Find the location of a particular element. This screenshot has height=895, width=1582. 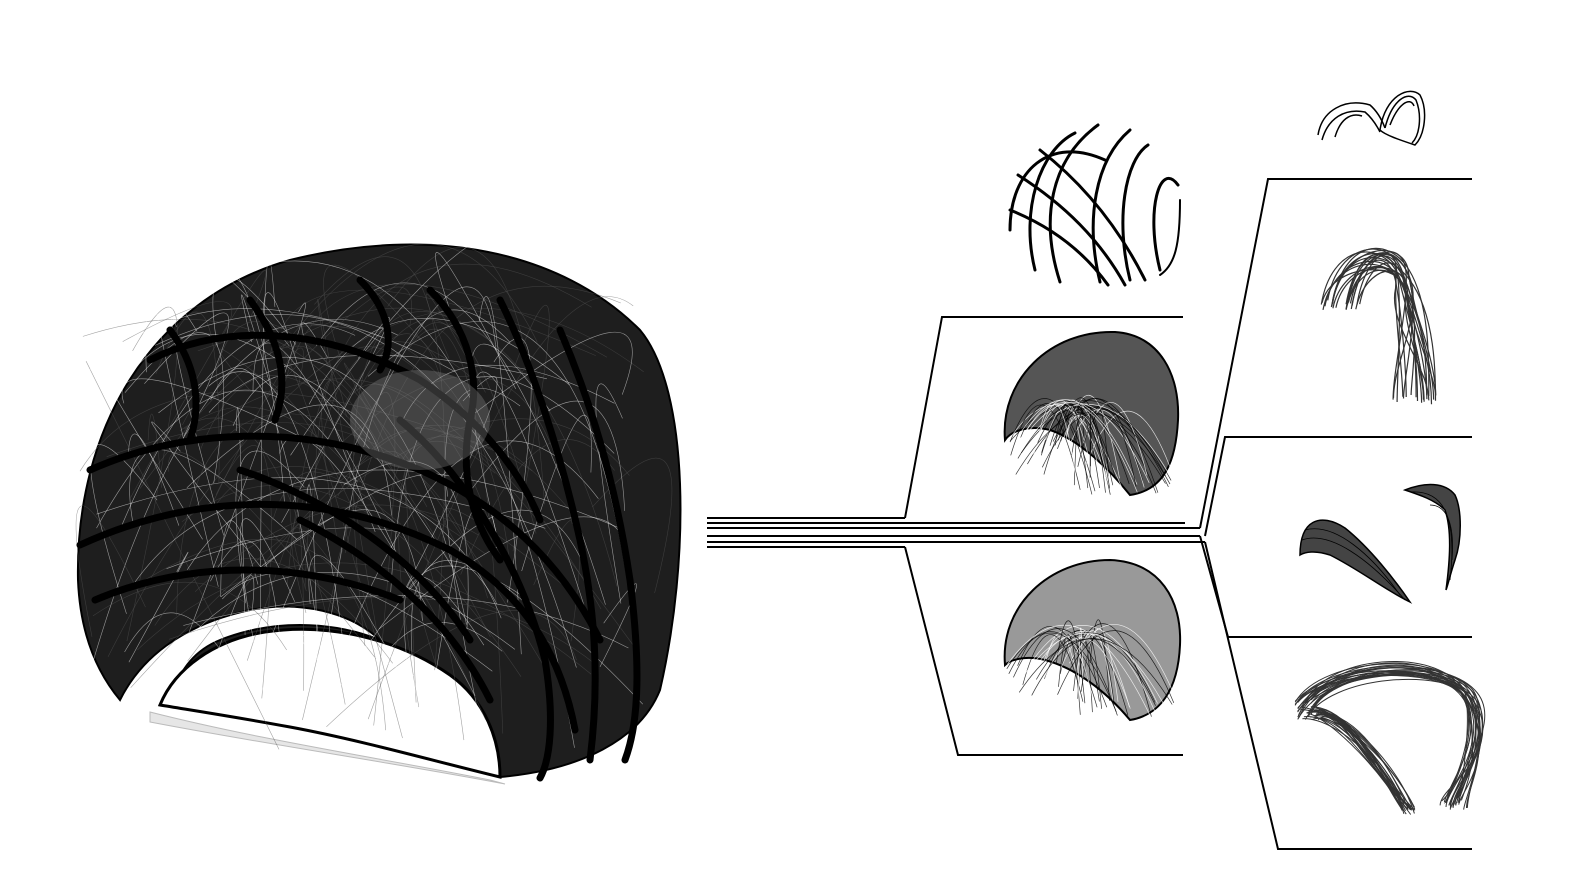

panel-top-fragment is located at coordinates (1371, 118).